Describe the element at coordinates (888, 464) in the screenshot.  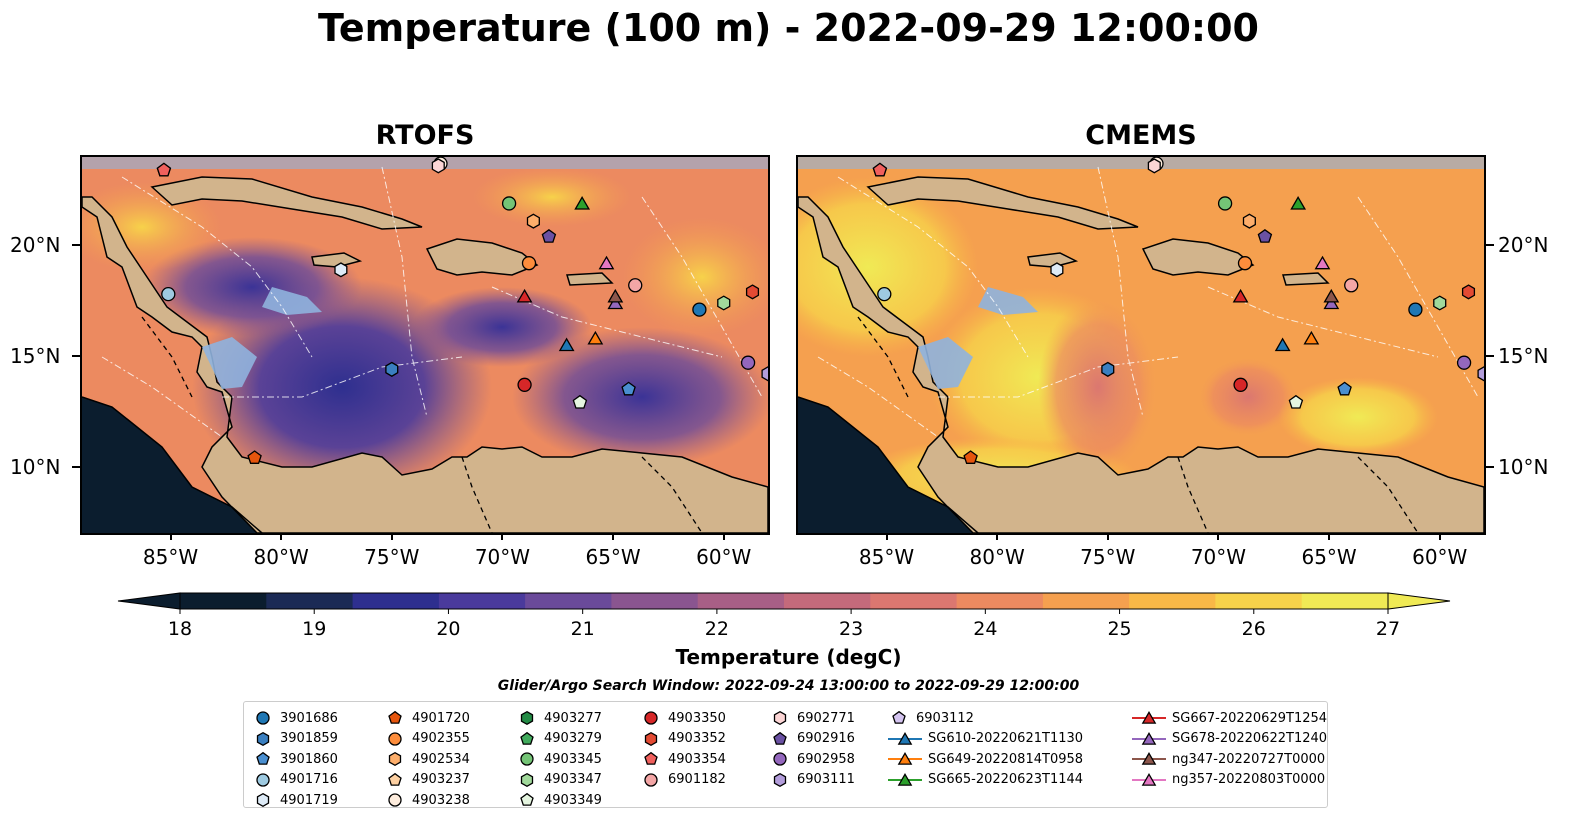
I see `pacific-coast` at that location.